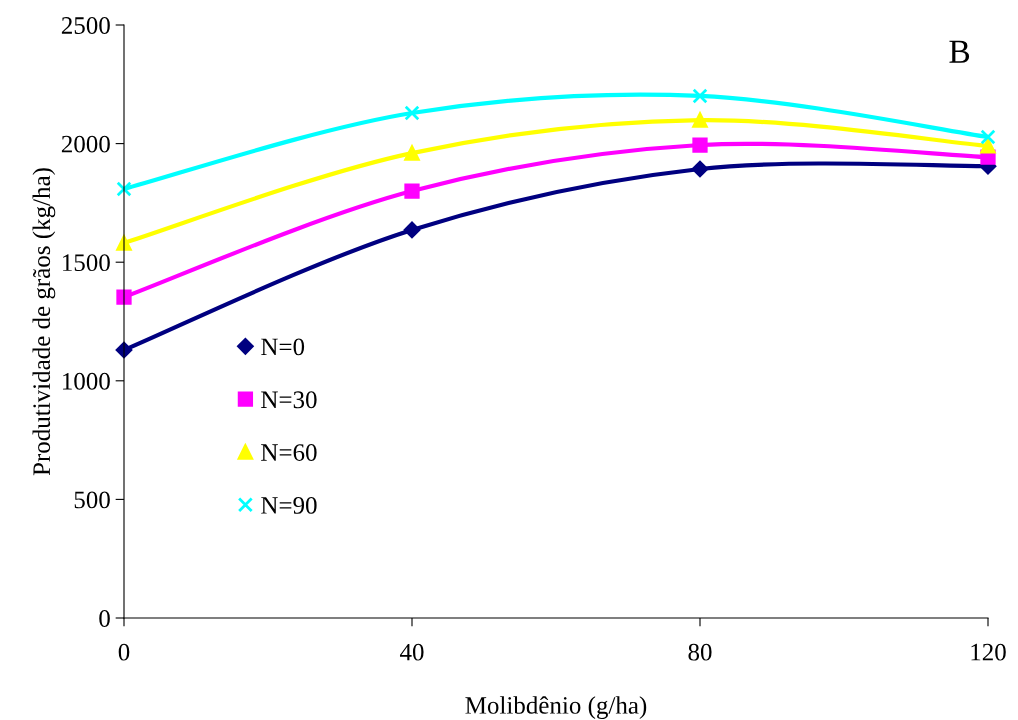  I want to click on x-tick-label: 120, so click(988, 652).